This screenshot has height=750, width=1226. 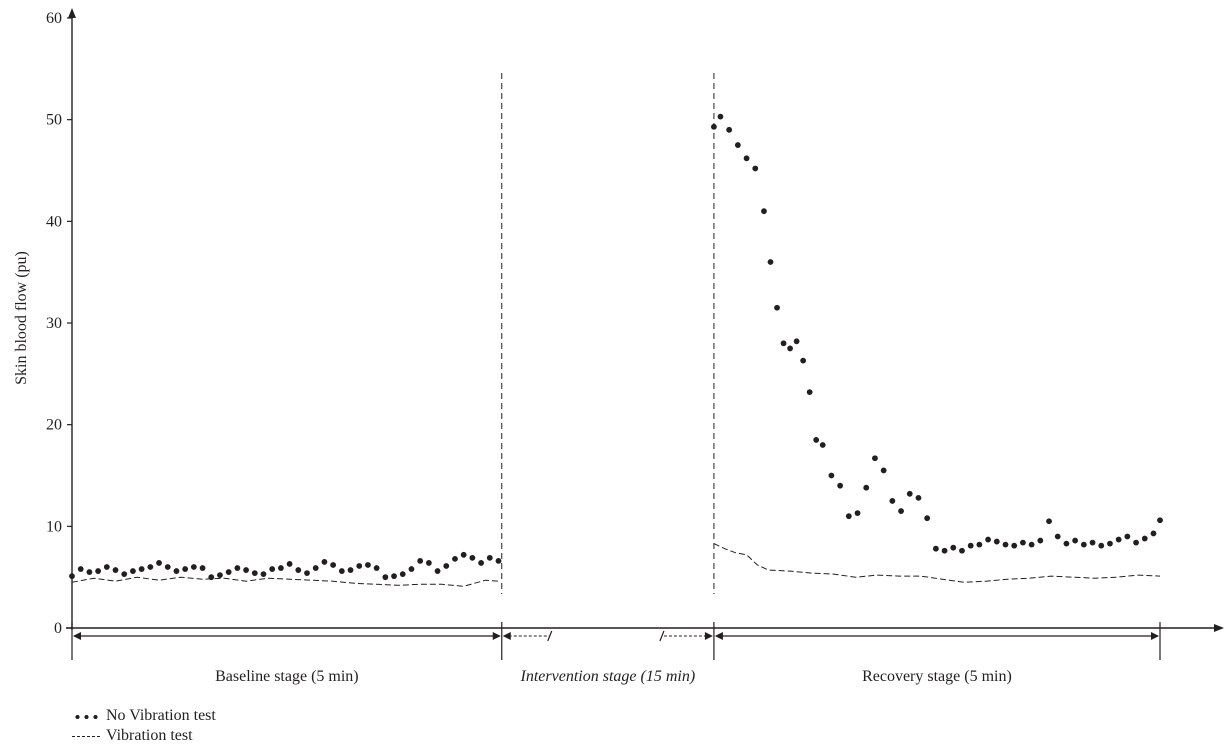 I want to click on stage-label-recovery: Recovery stage (5 min), so click(x=937, y=676).